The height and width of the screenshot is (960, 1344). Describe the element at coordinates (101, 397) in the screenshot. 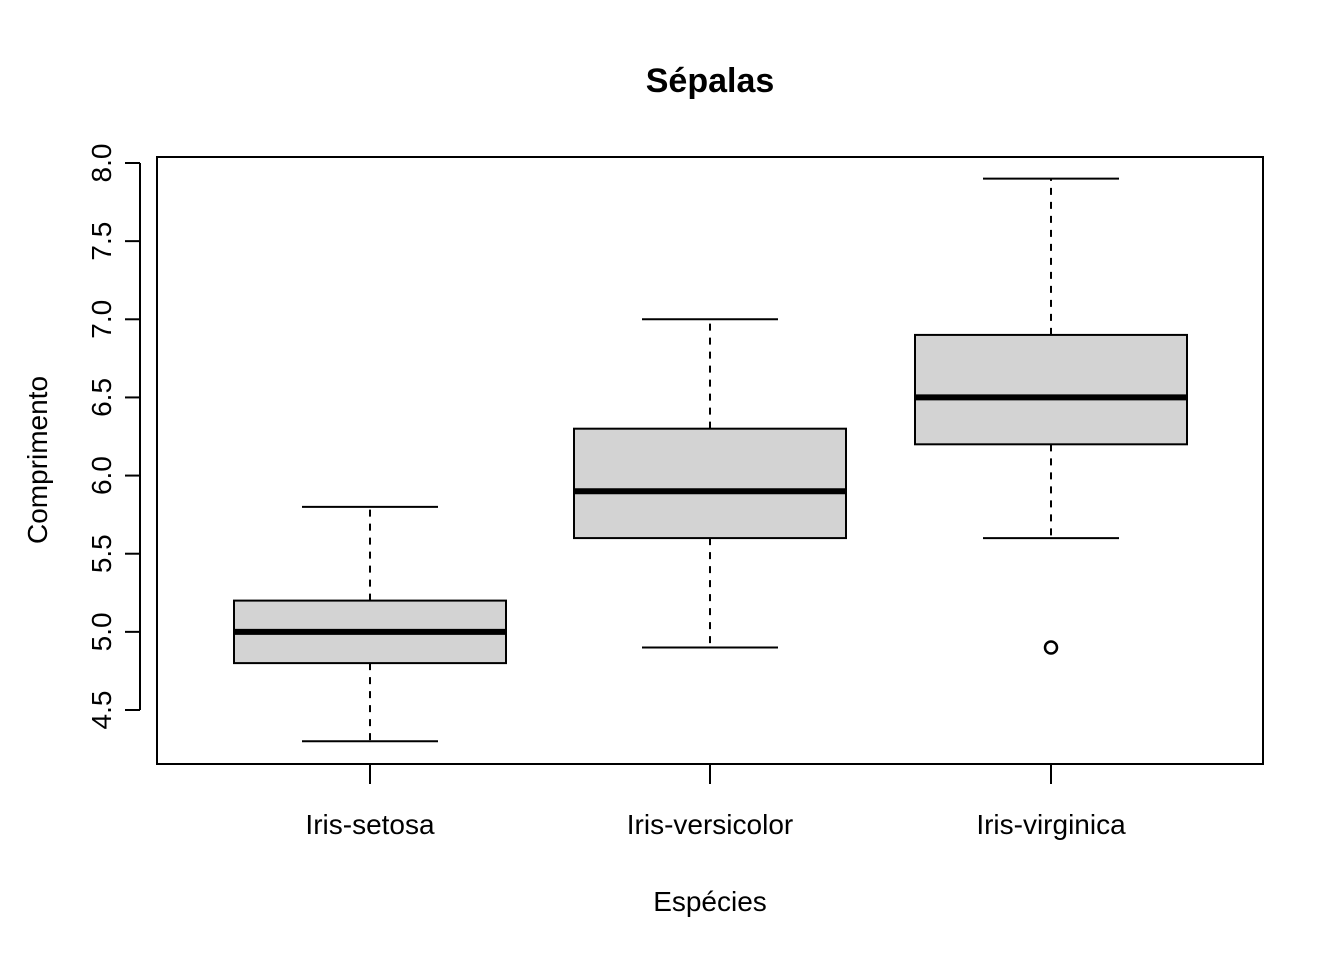

I see `y-tick-label: 6.5` at that location.